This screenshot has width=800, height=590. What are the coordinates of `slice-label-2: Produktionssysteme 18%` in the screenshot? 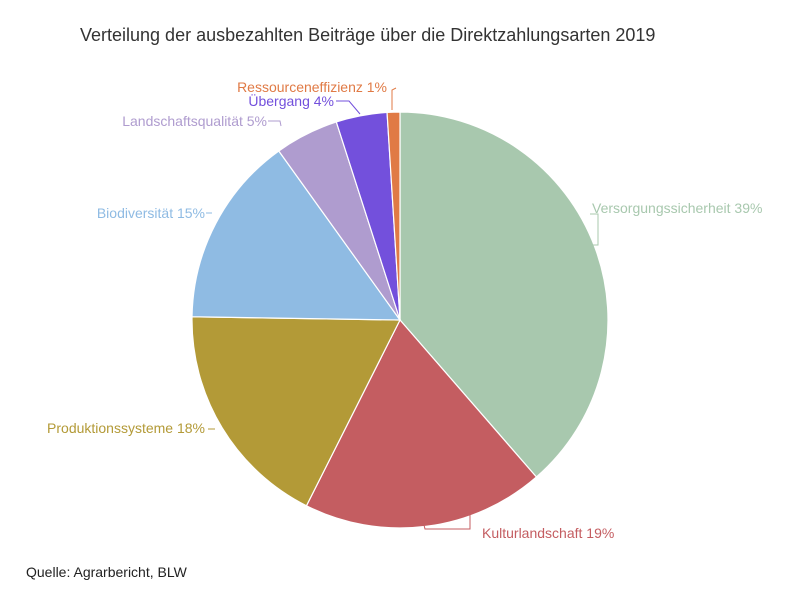 It's located at (126, 428).